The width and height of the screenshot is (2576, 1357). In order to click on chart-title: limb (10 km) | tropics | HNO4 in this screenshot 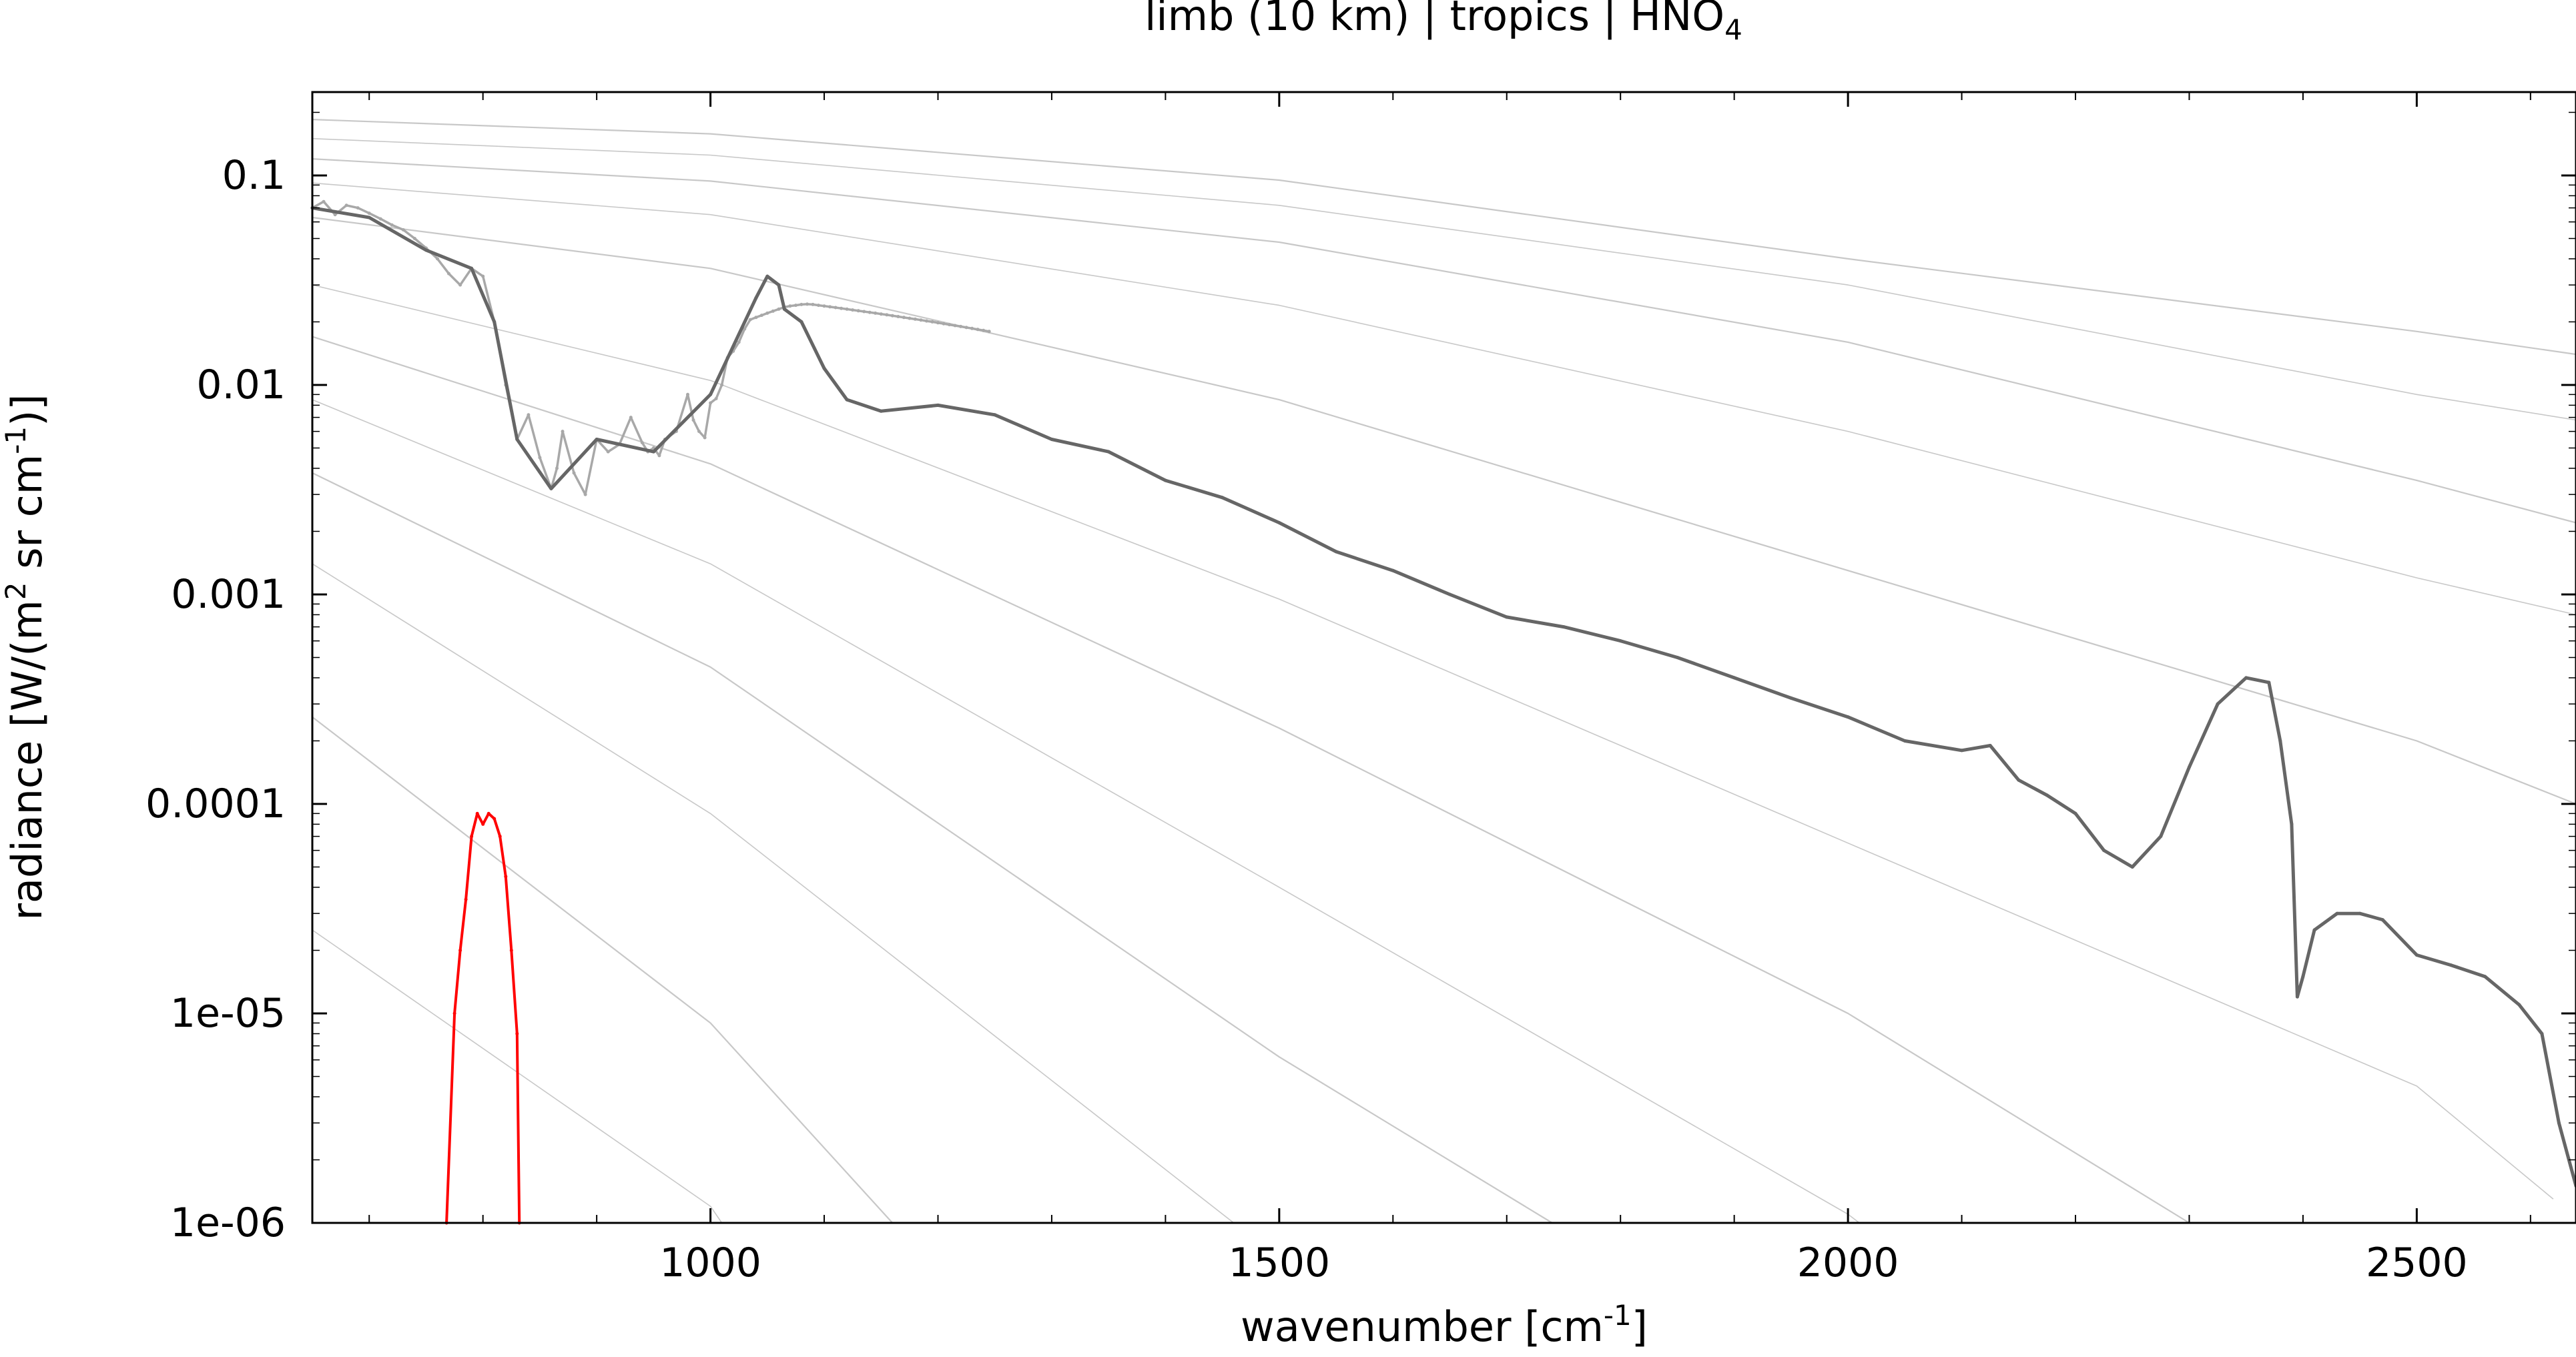, I will do `click(1443, 23)`.